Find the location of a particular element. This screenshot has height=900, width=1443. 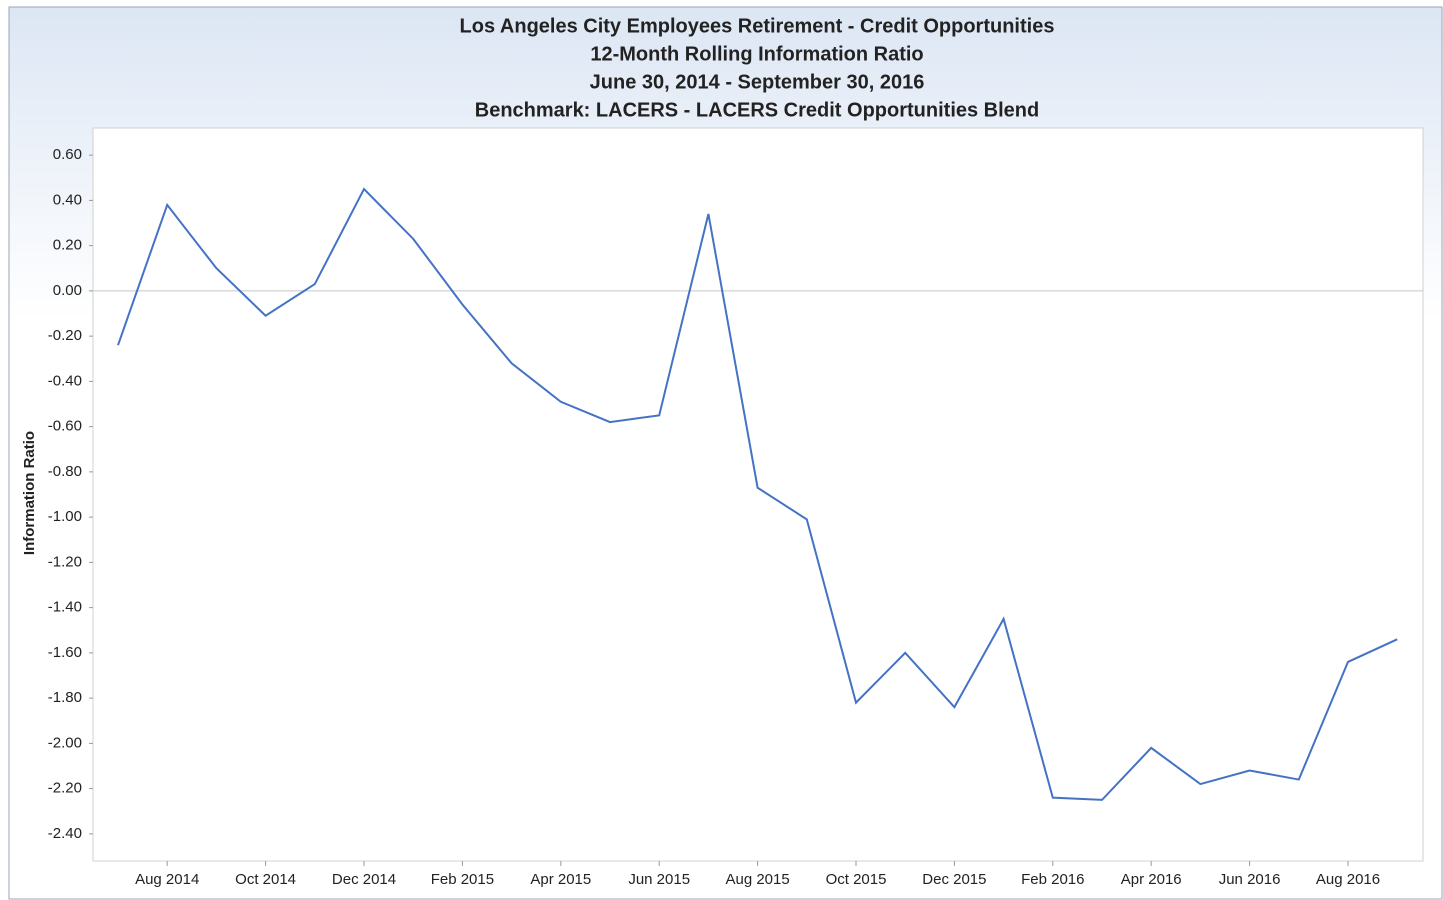

x-tick-label: Apr 2015 is located at coordinates (560, 879).